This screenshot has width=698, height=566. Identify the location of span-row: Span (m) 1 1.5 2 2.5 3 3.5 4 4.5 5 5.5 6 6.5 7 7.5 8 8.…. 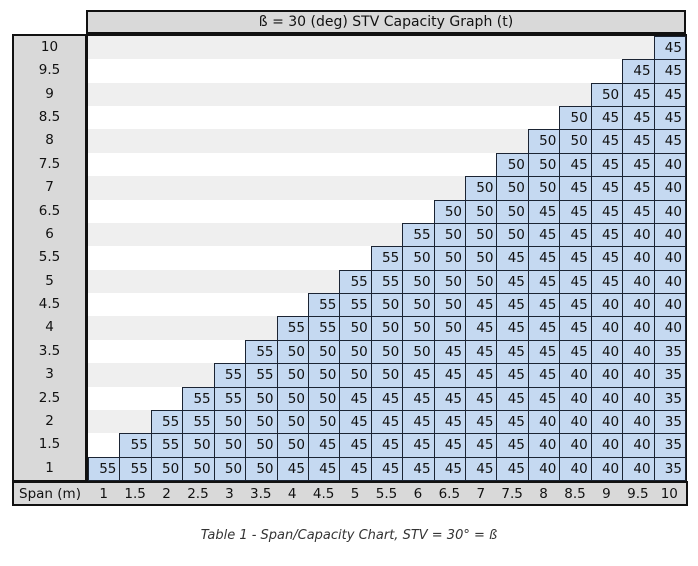
(350, 493).